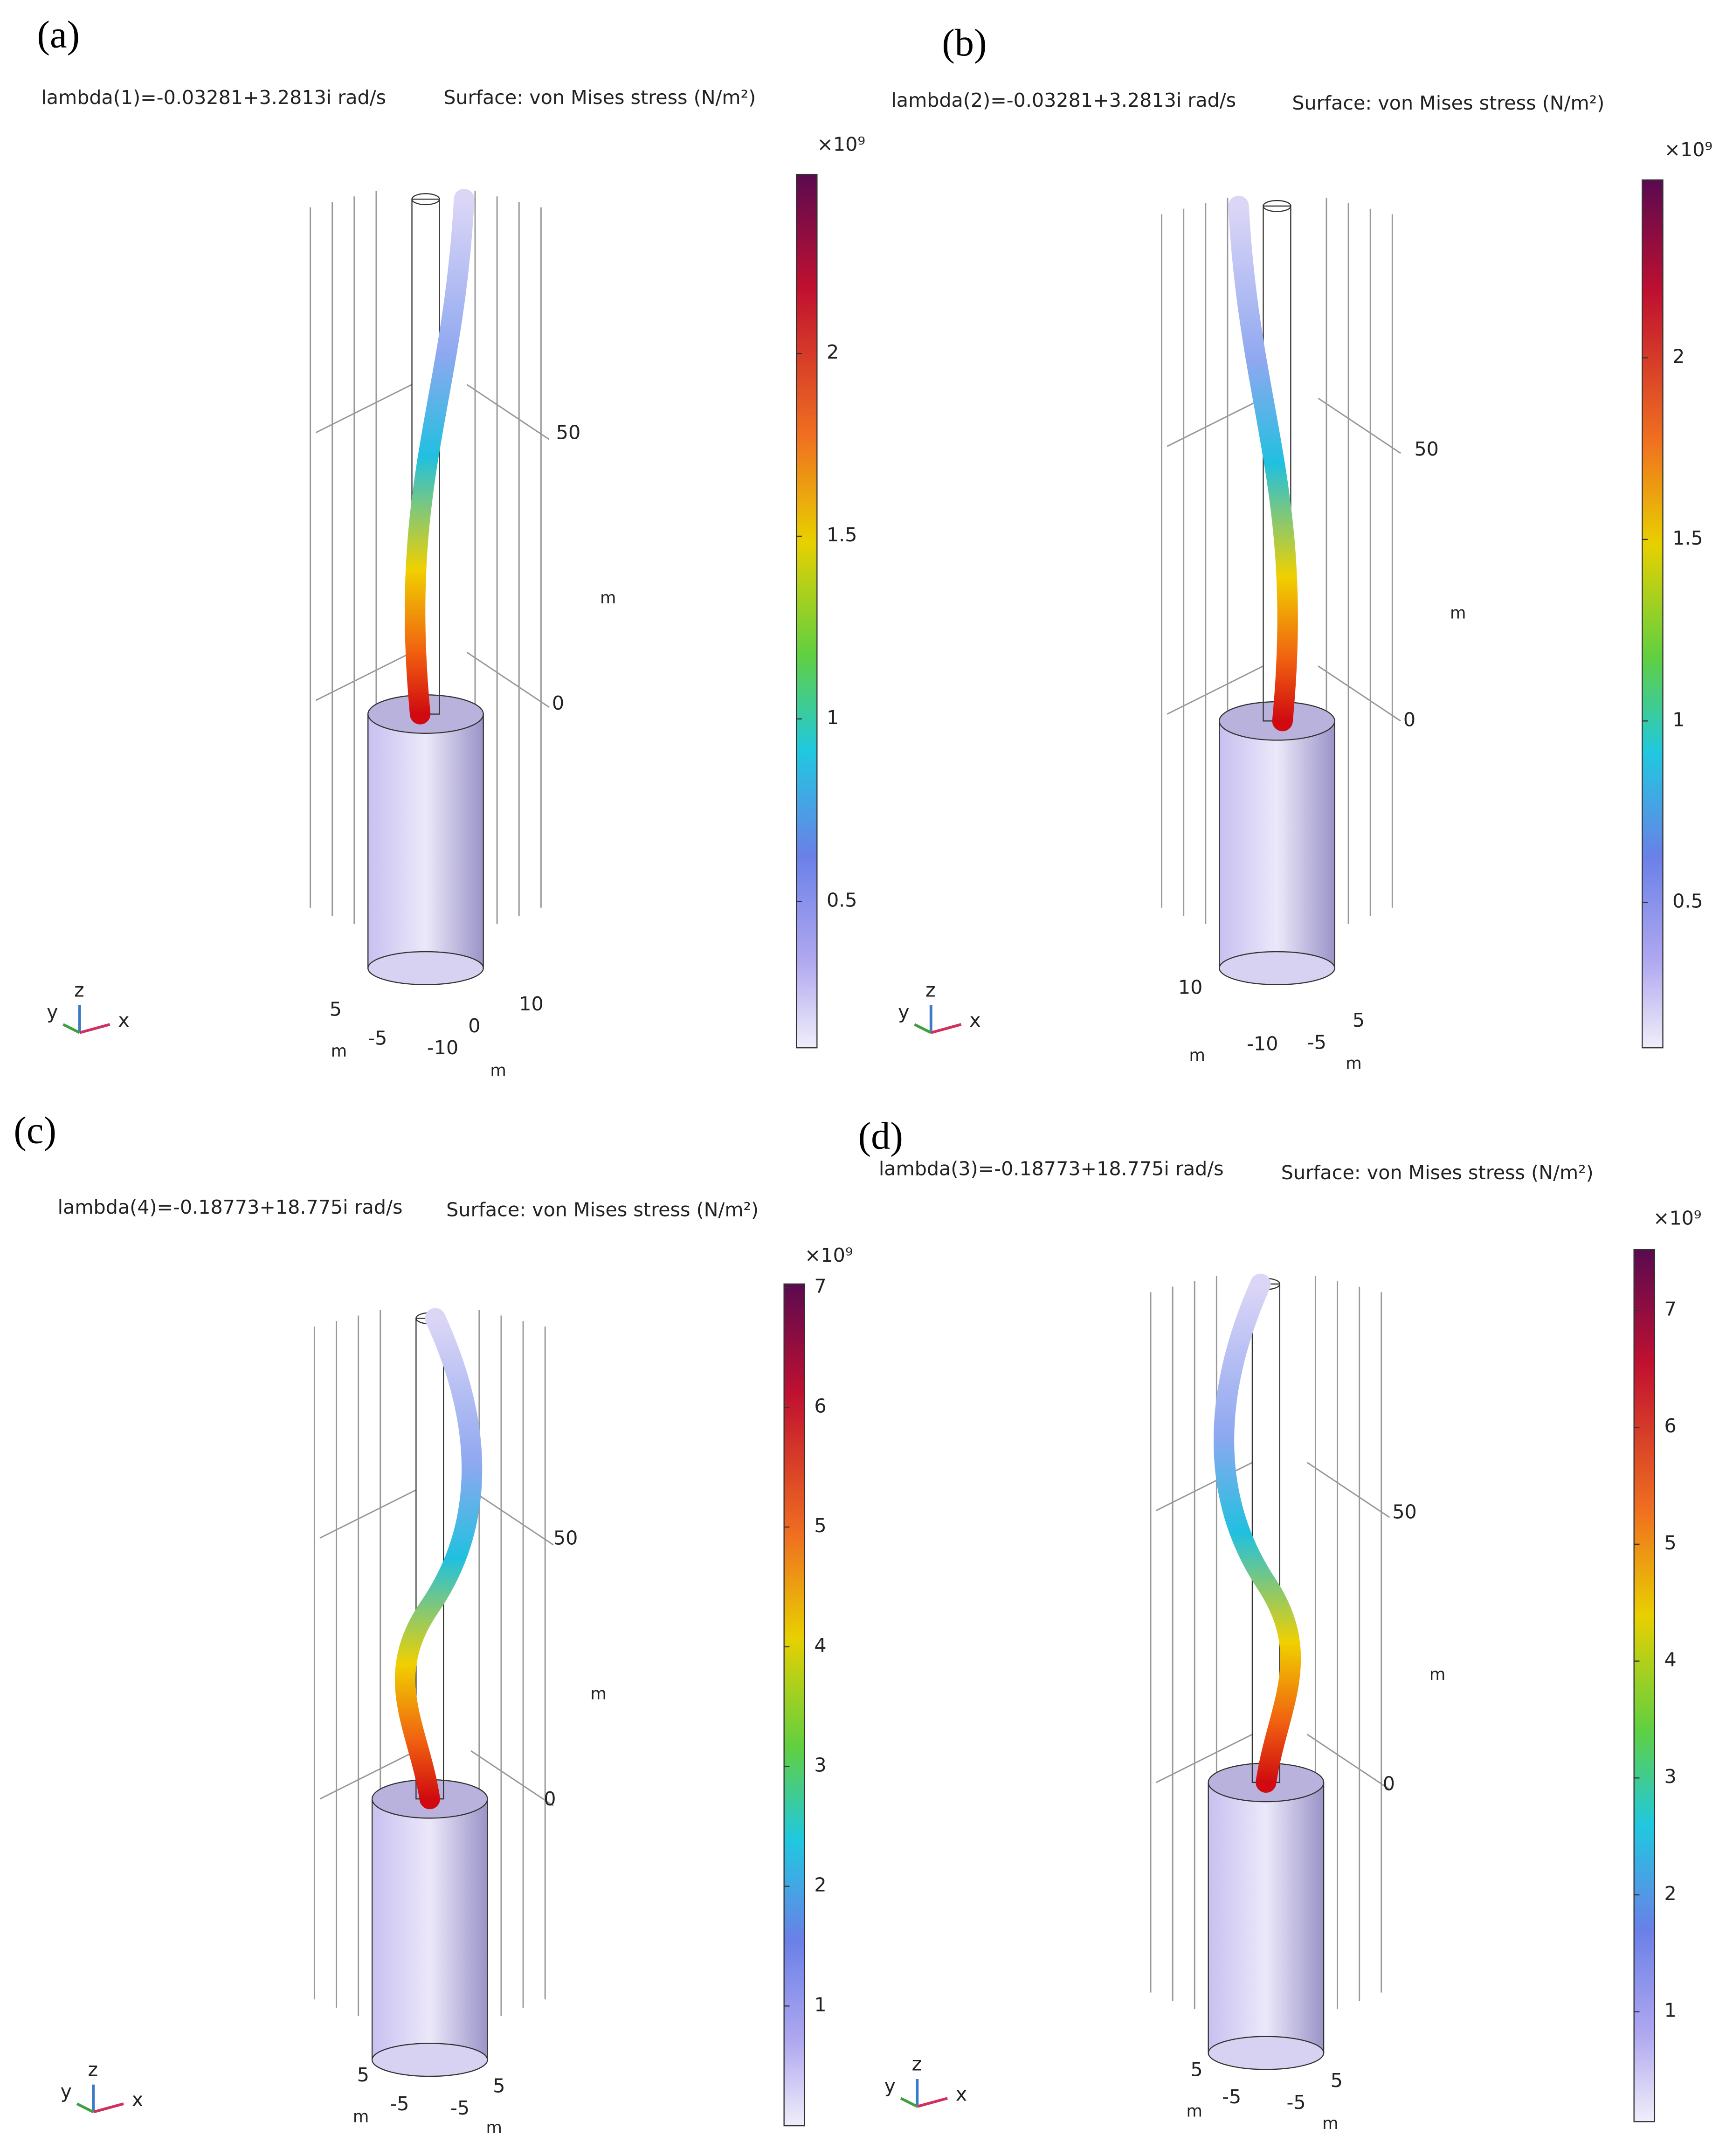  I want to click on panel-label: (d), so click(880, 1135).